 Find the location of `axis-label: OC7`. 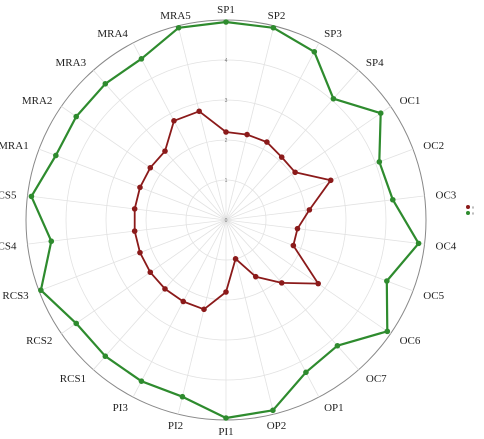

axis-label: OC7 is located at coordinates (376, 379).